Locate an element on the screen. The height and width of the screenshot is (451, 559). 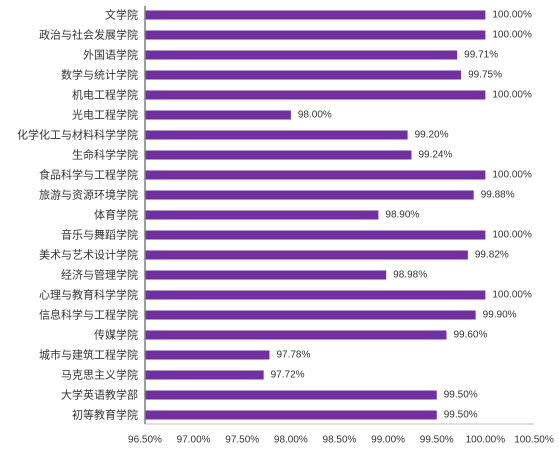
value-label-8: 100.00% is located at coordinates (512, 175).